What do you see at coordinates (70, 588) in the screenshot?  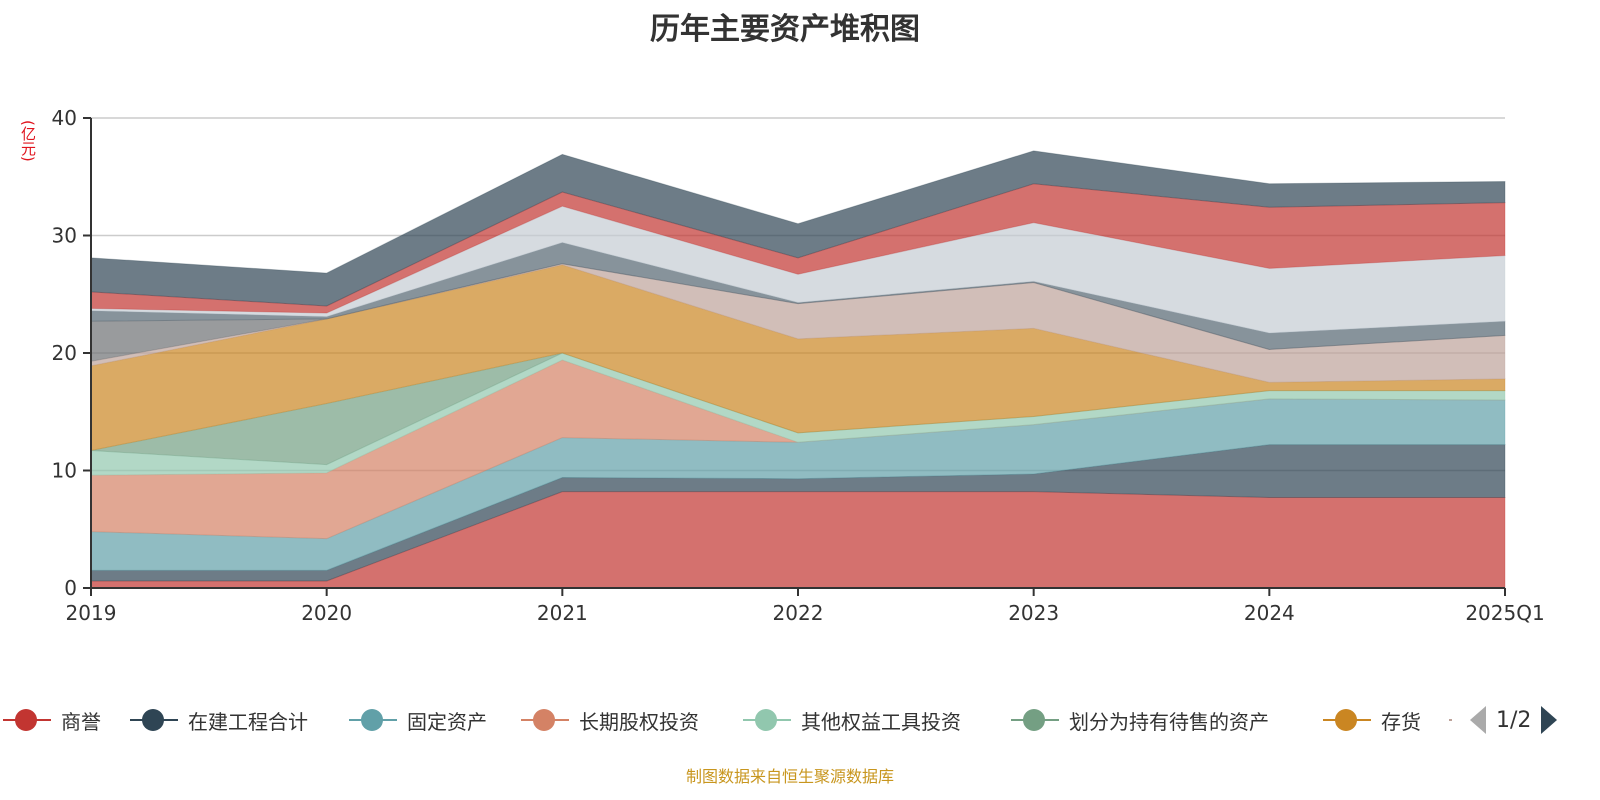 I see `y-tick-label: 0` at bounding box center [70, 588].